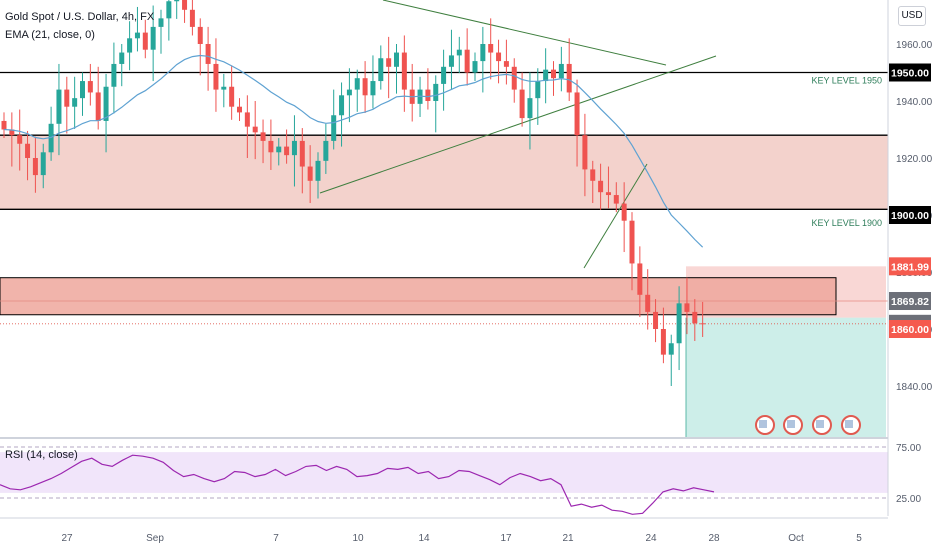 The width and height of the screenshot is (932, 550). What do you see at coordinates (908, 448) in the screenshot?
I see `rsi-tick-label: 75.00` at bounding box center [908, 448].